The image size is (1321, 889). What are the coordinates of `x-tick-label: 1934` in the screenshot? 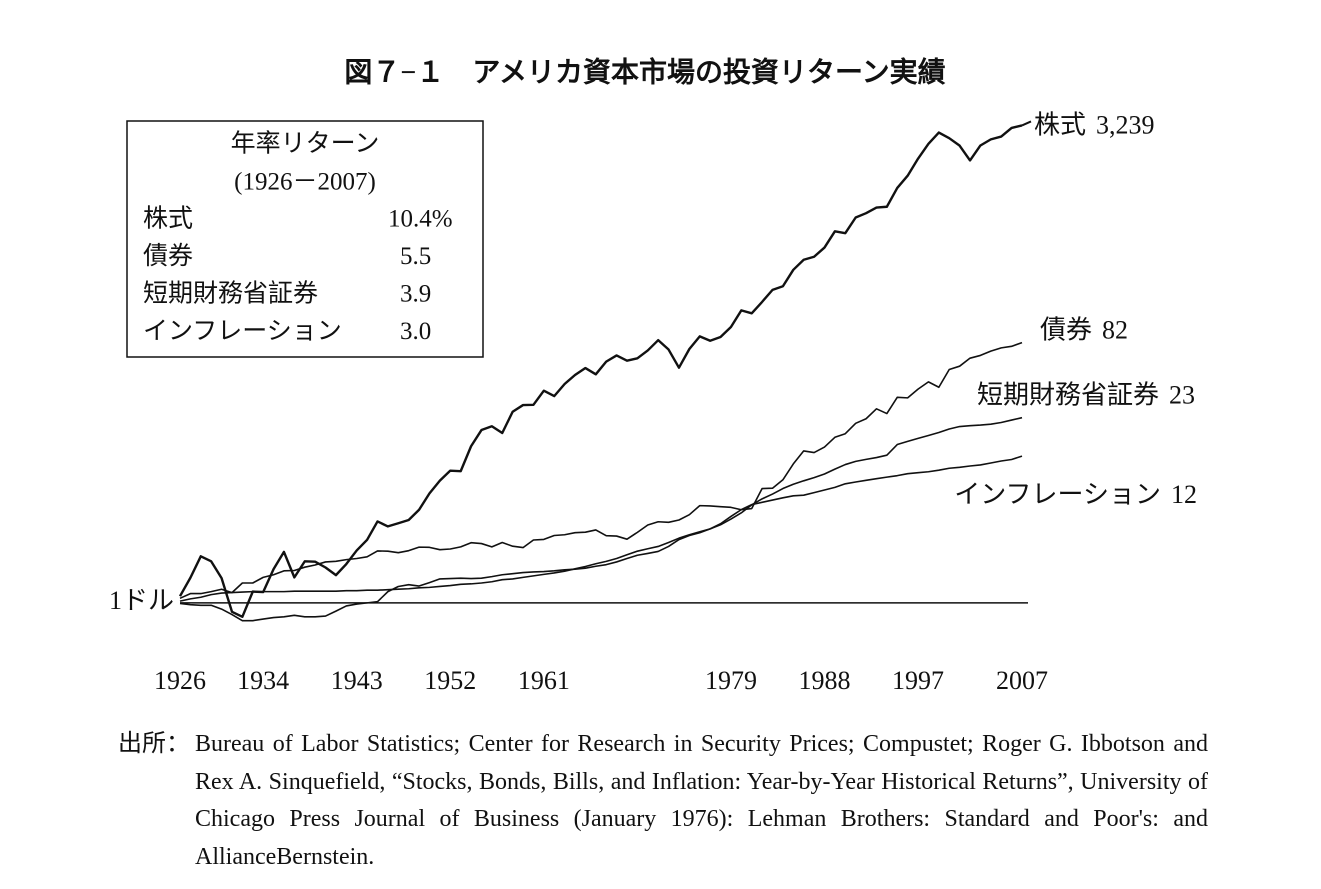 It's located at (263, 680).